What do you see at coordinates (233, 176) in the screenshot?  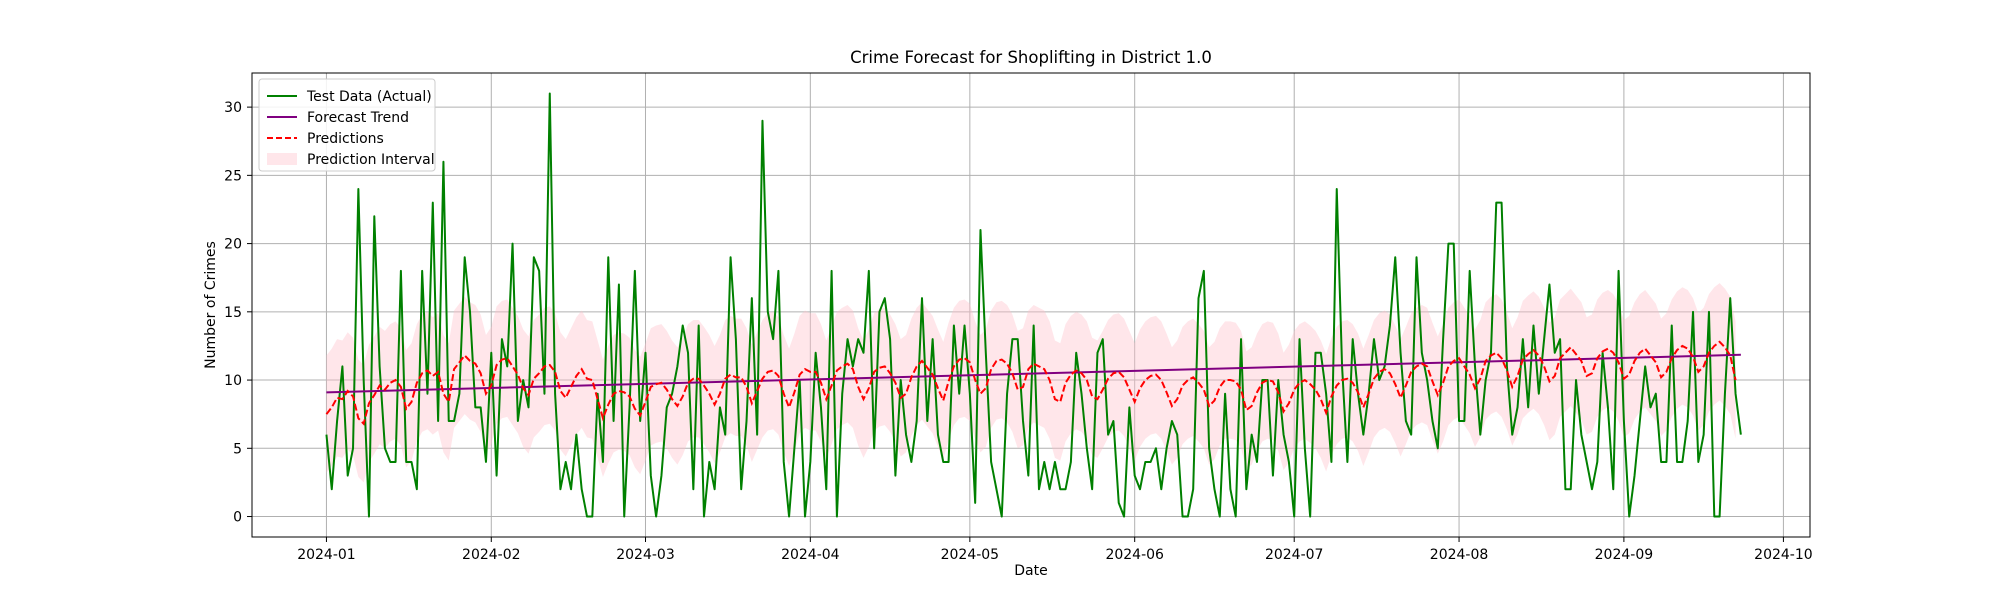 I see `y-tick-label: 25` at bounding box center [233, 176].